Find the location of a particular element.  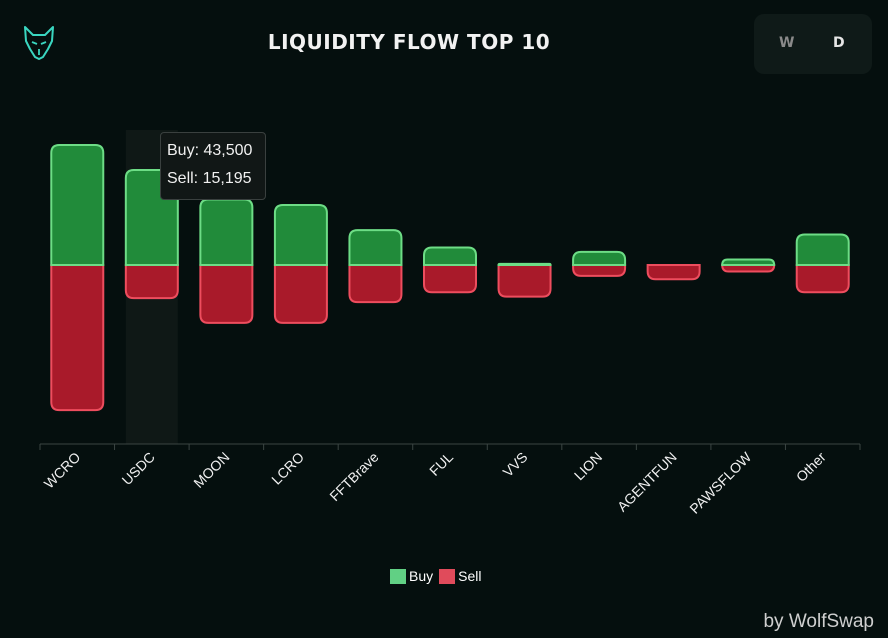

x-tick-label: PAWSFLOW is located at coordinates (720, 482).